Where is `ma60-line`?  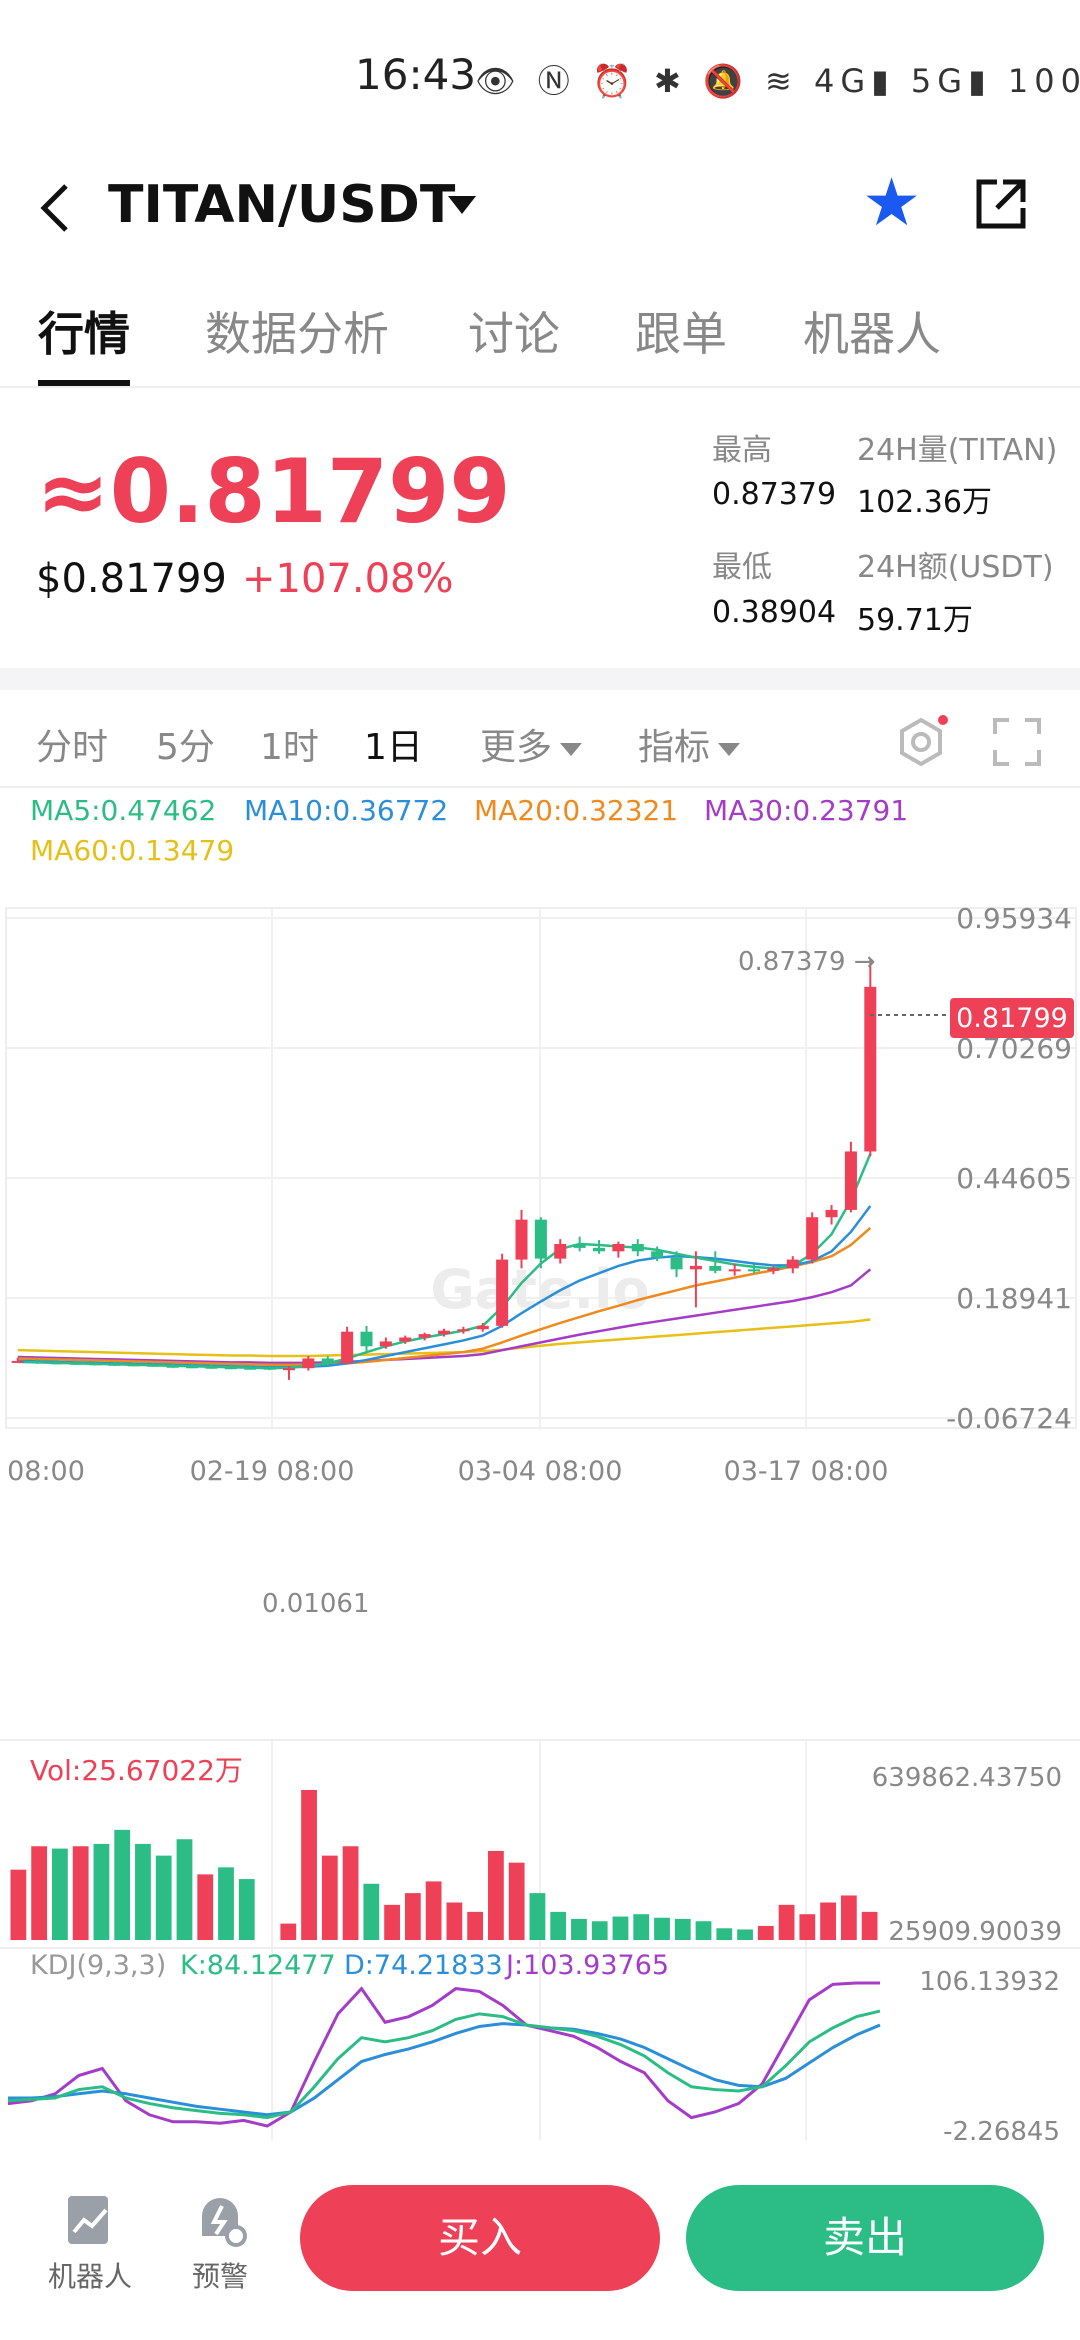
ma60-line is located at coordinates (444, 1338).